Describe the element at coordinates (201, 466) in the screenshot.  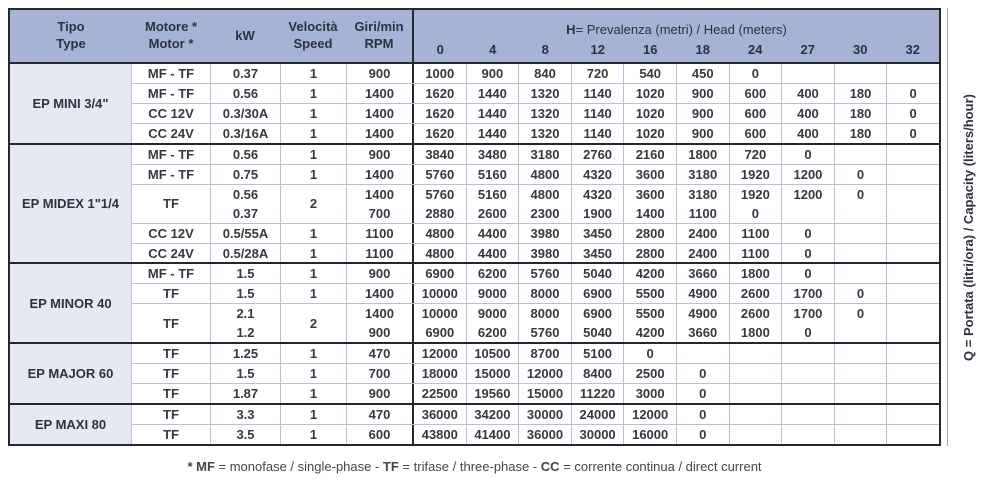
I see `footnote-seg: * MF` at that location.